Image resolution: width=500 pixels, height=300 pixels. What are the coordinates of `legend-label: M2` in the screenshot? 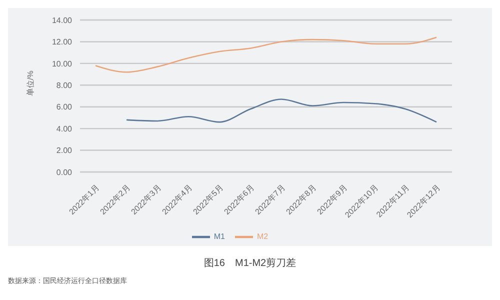 It's located at (262, 237).